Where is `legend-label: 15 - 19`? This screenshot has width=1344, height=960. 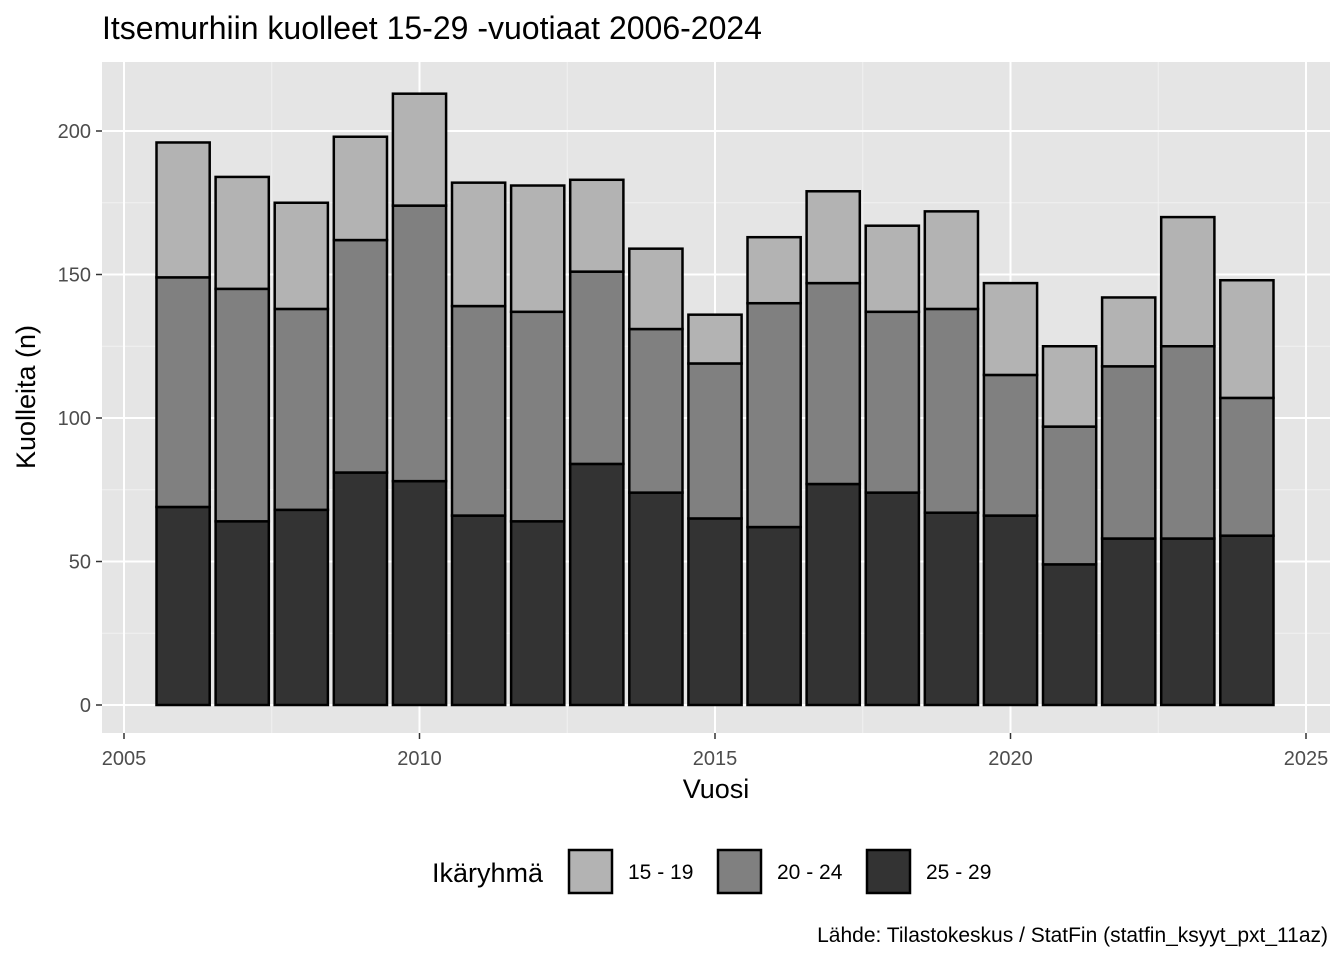 legend-label: 15 - 19 is located at coordinates (660, 872).